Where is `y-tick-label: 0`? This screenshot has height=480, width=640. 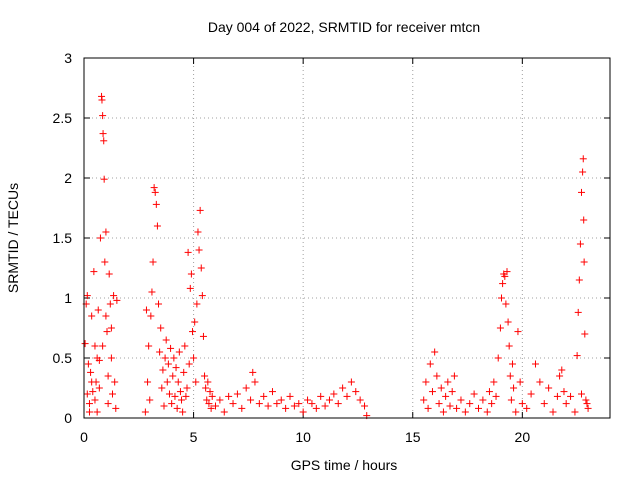 y-tick-label: 0 is located at coordinates (68, 418).